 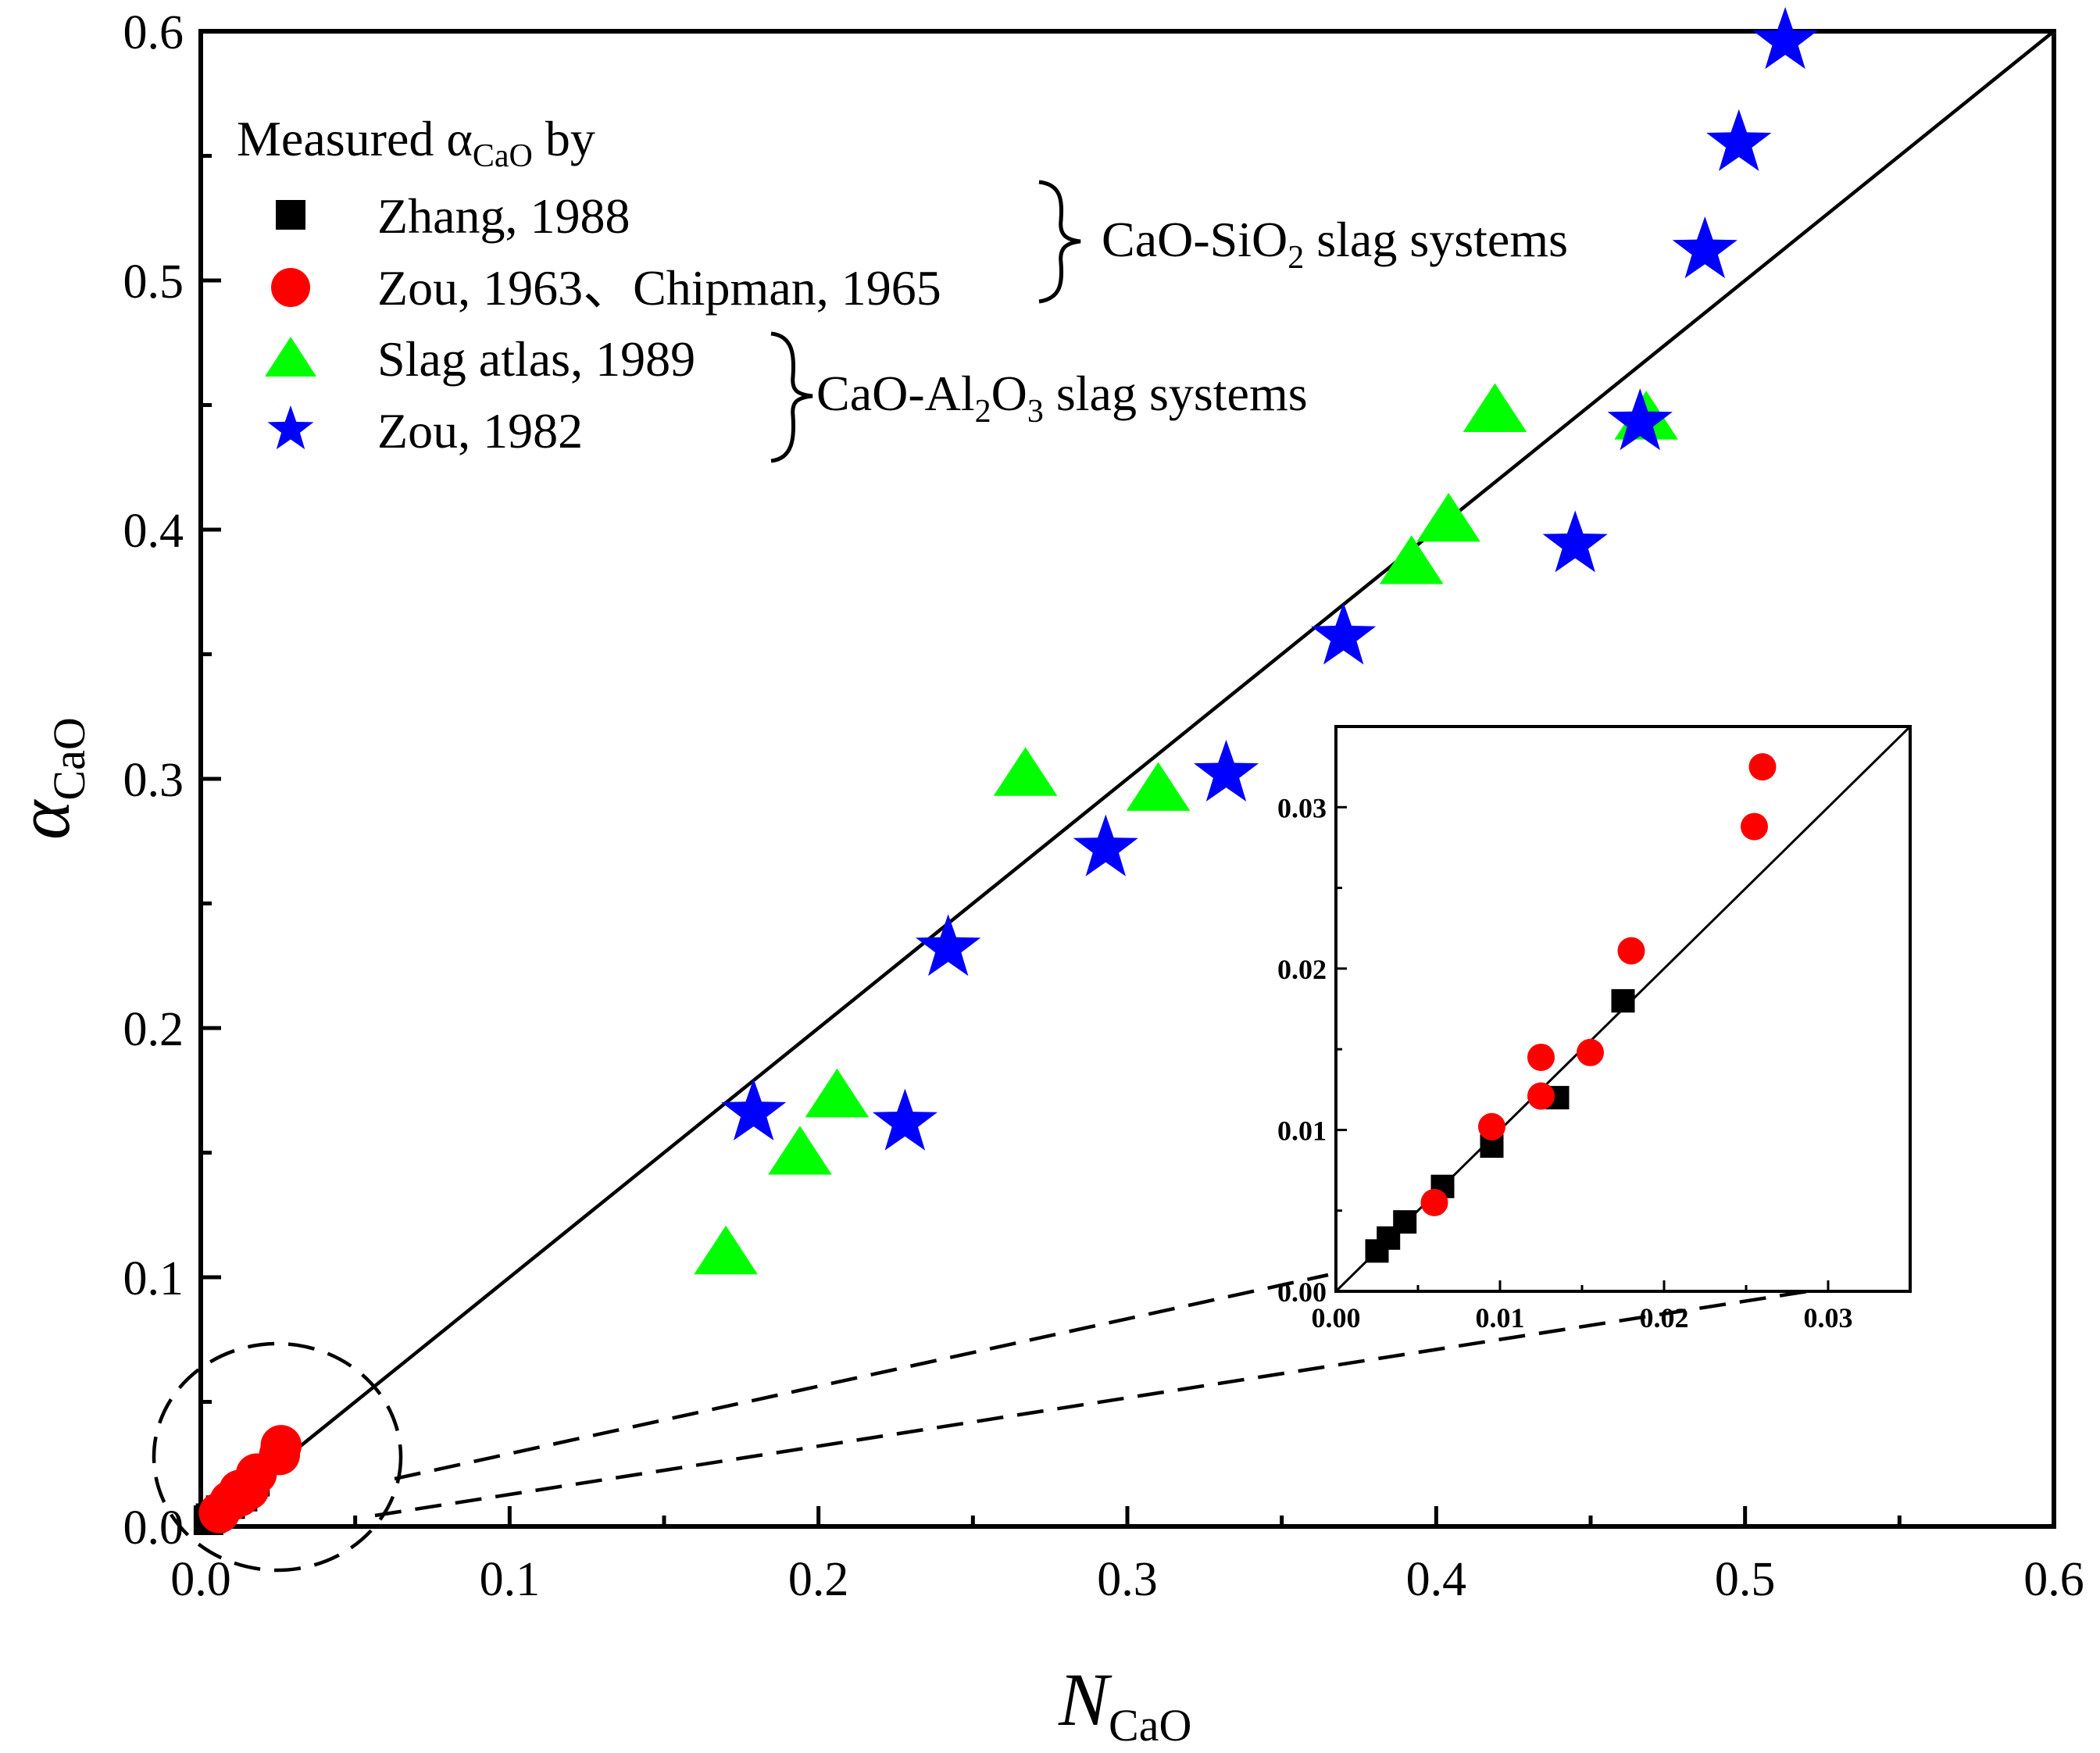 What do you see at coordinates (200, 1579) in the screenshot?
I see `x-tick-label: 0.0` at bounding box center [200, 1579].